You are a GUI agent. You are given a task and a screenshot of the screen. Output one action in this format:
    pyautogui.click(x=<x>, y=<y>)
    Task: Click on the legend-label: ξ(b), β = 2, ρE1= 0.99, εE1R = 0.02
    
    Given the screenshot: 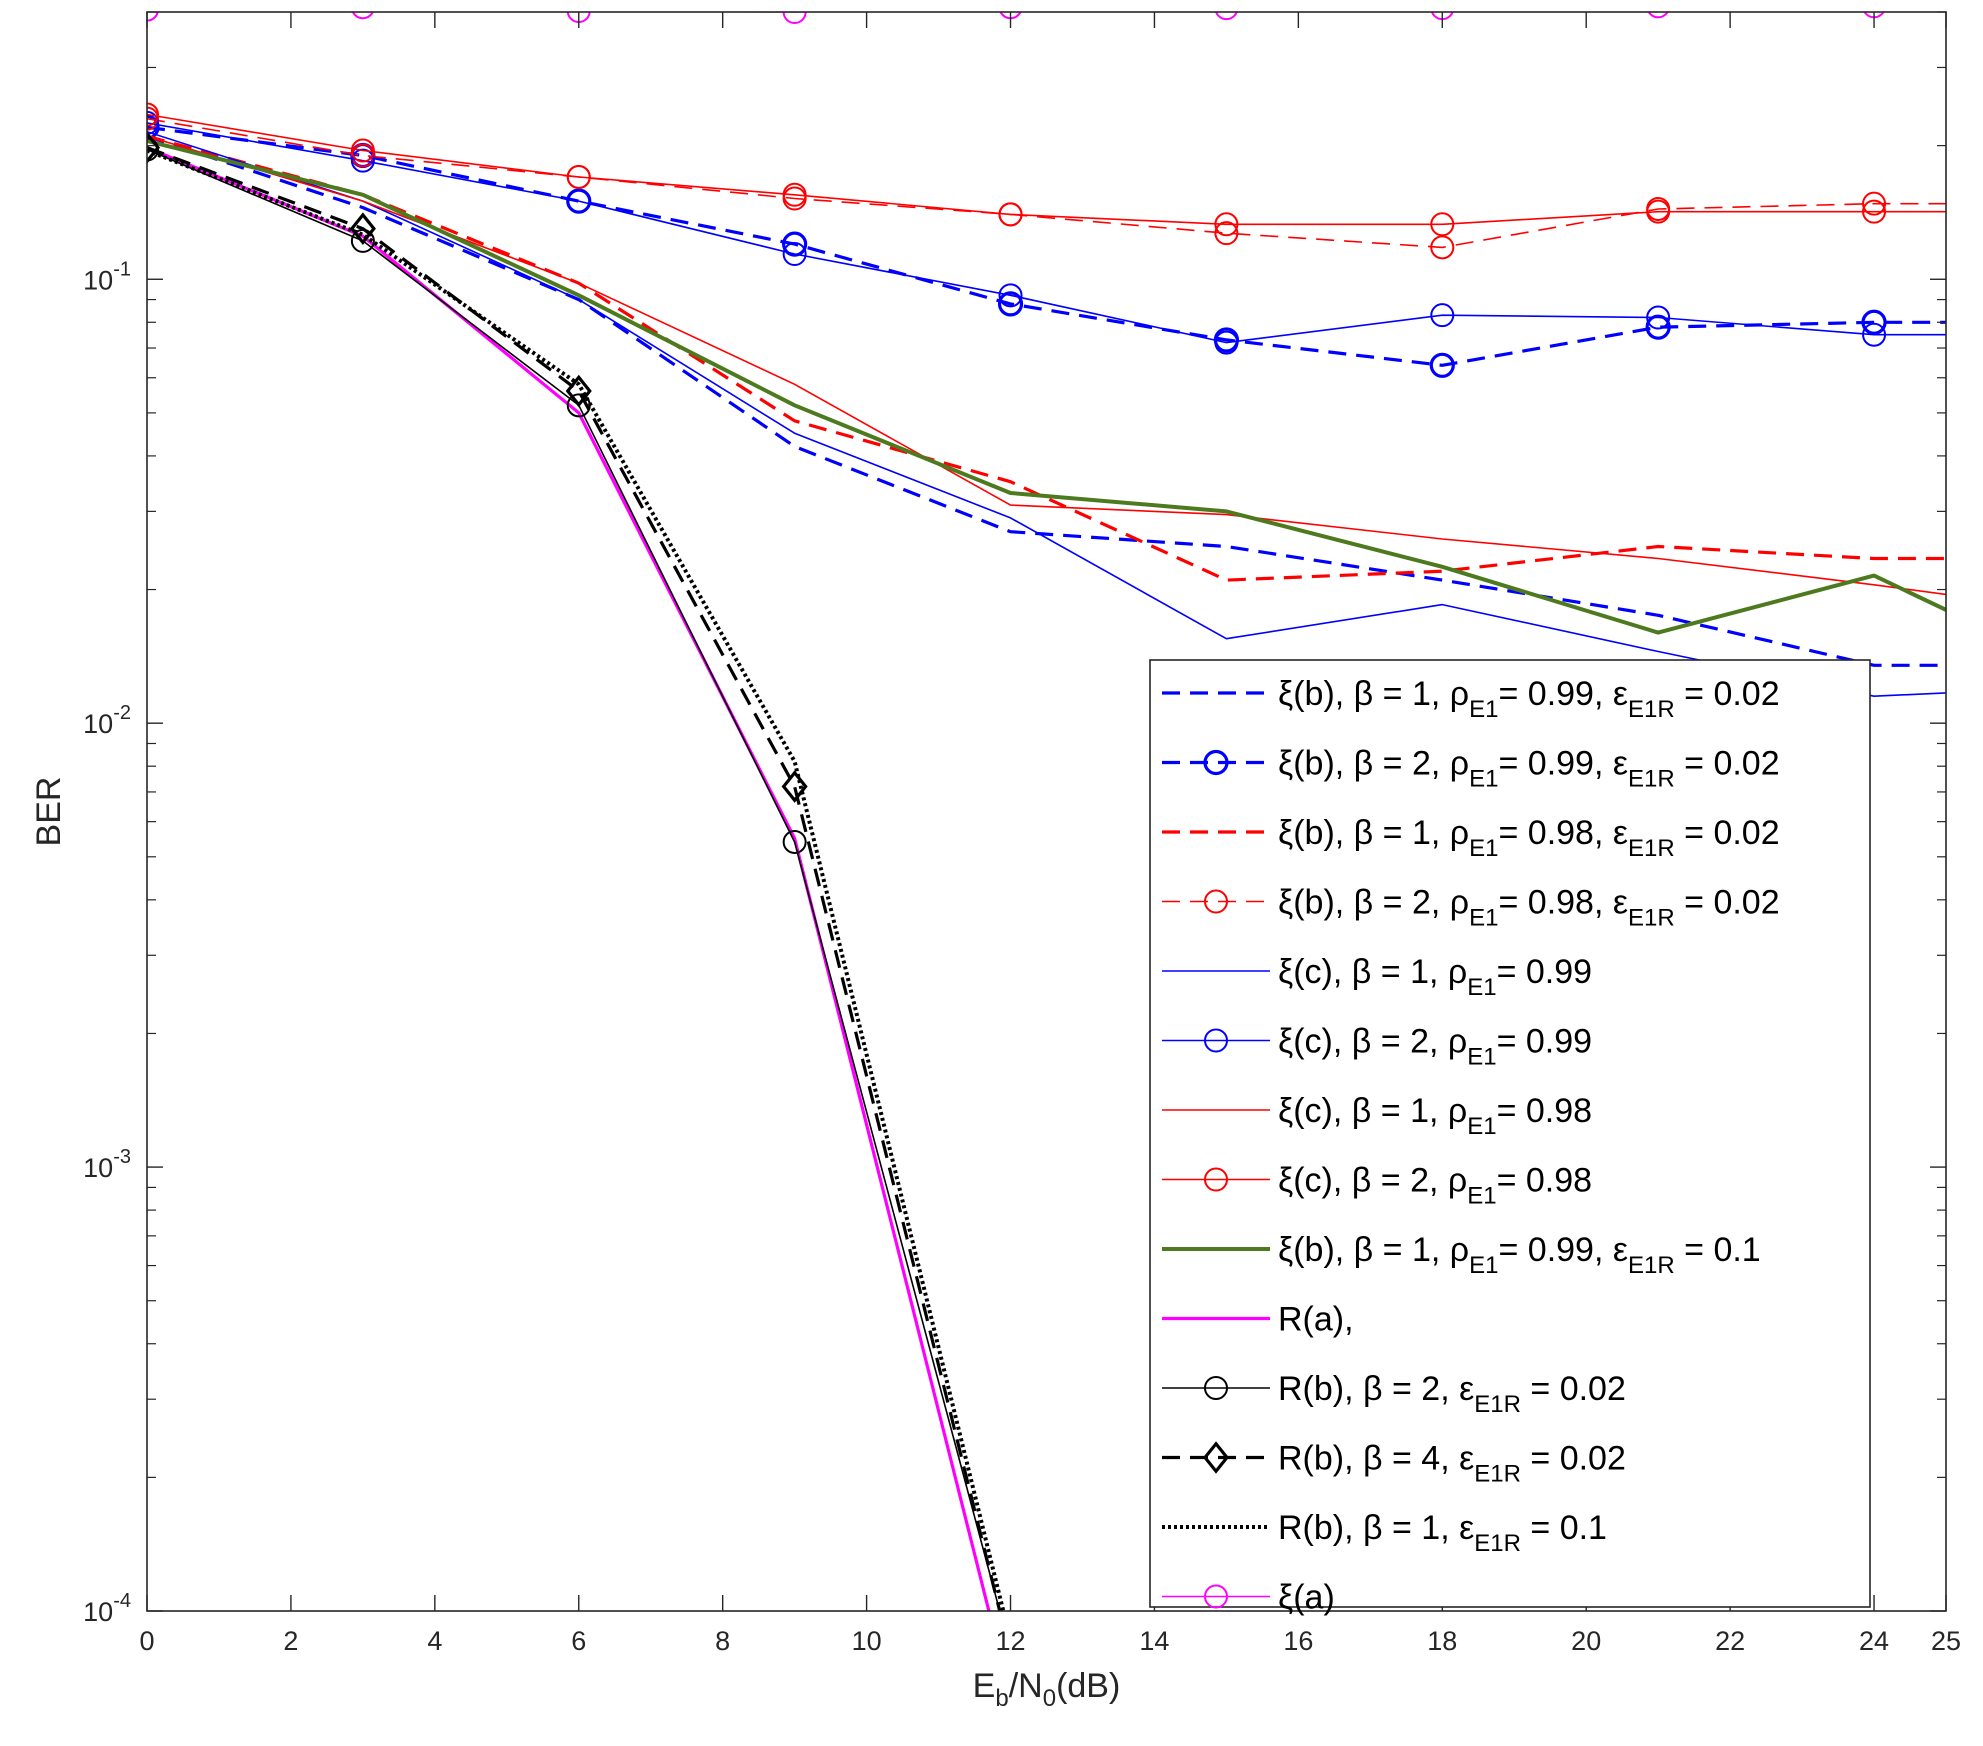 What is the action you would take?
    pyautogui.click(x=1529, y=769)
    